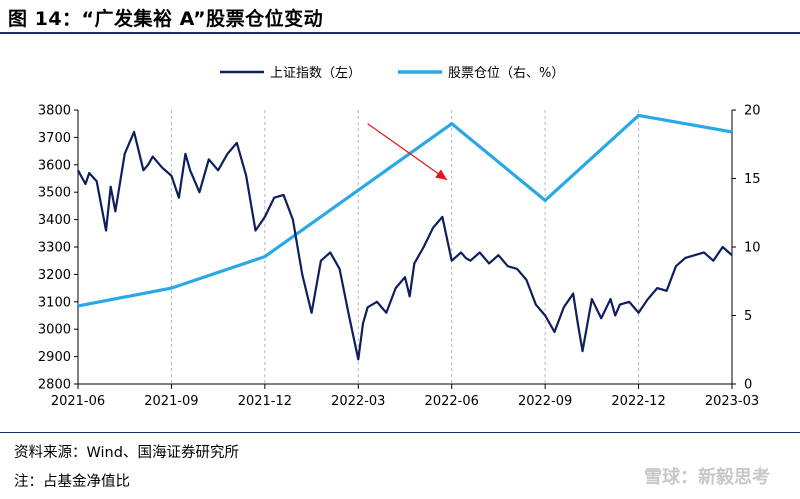 This screenshot has width=800, height=499. What do you see at coordinates (54, 302) in the screenshot?
I see `left-tick-label: 3100` at bounding box center [54, 302].